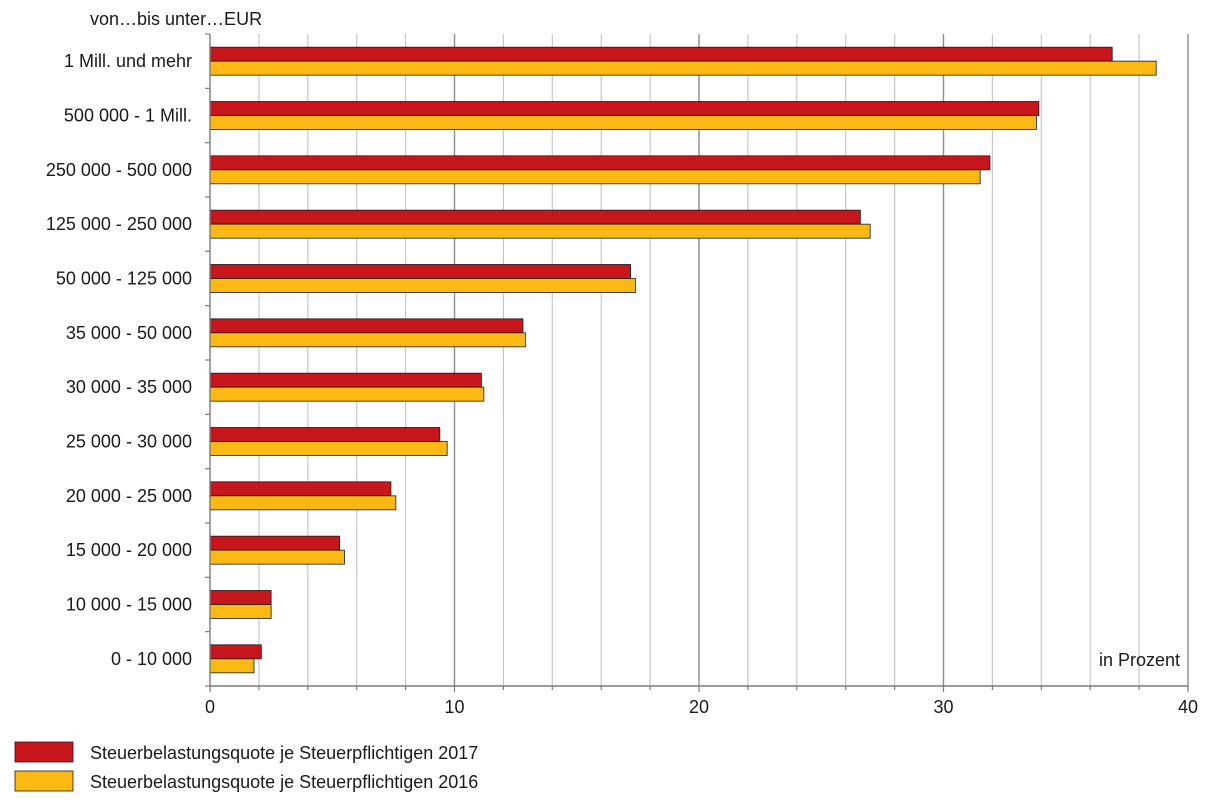 The width and height of the screenshot is (1212, 801). Describe the element at coordinates (1188, 707) in the screenshot. I see `x-tick-label: 40` at that location.